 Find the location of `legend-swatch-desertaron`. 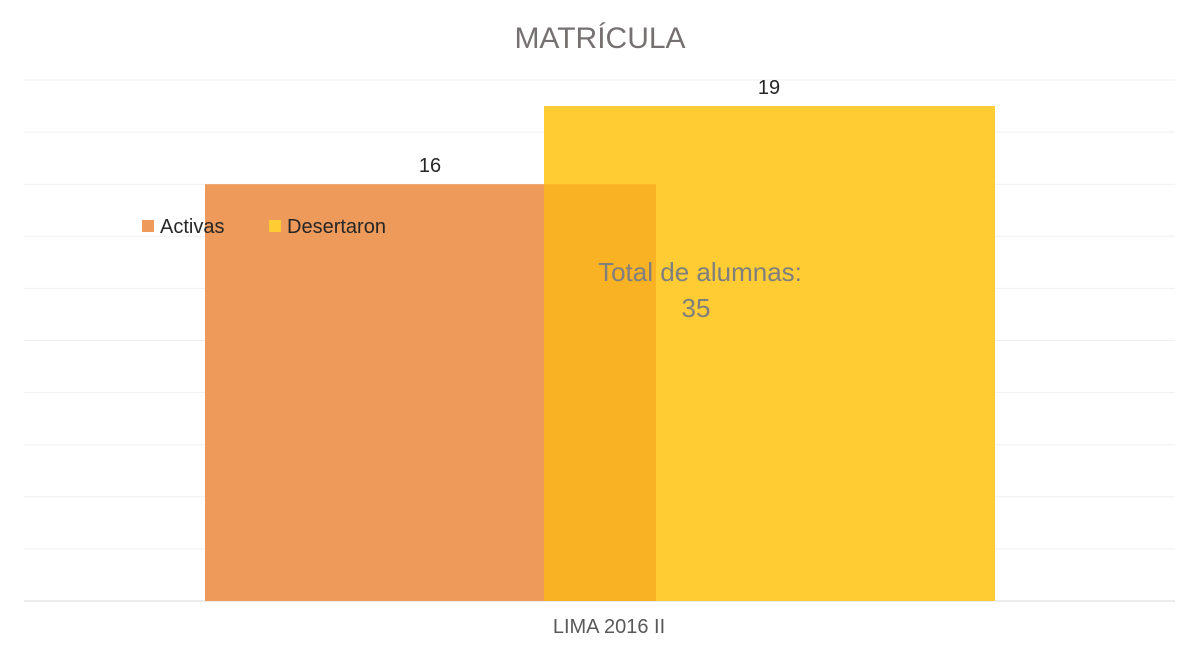

legend-swatch-desertaron is located at coordinates (275, 226).